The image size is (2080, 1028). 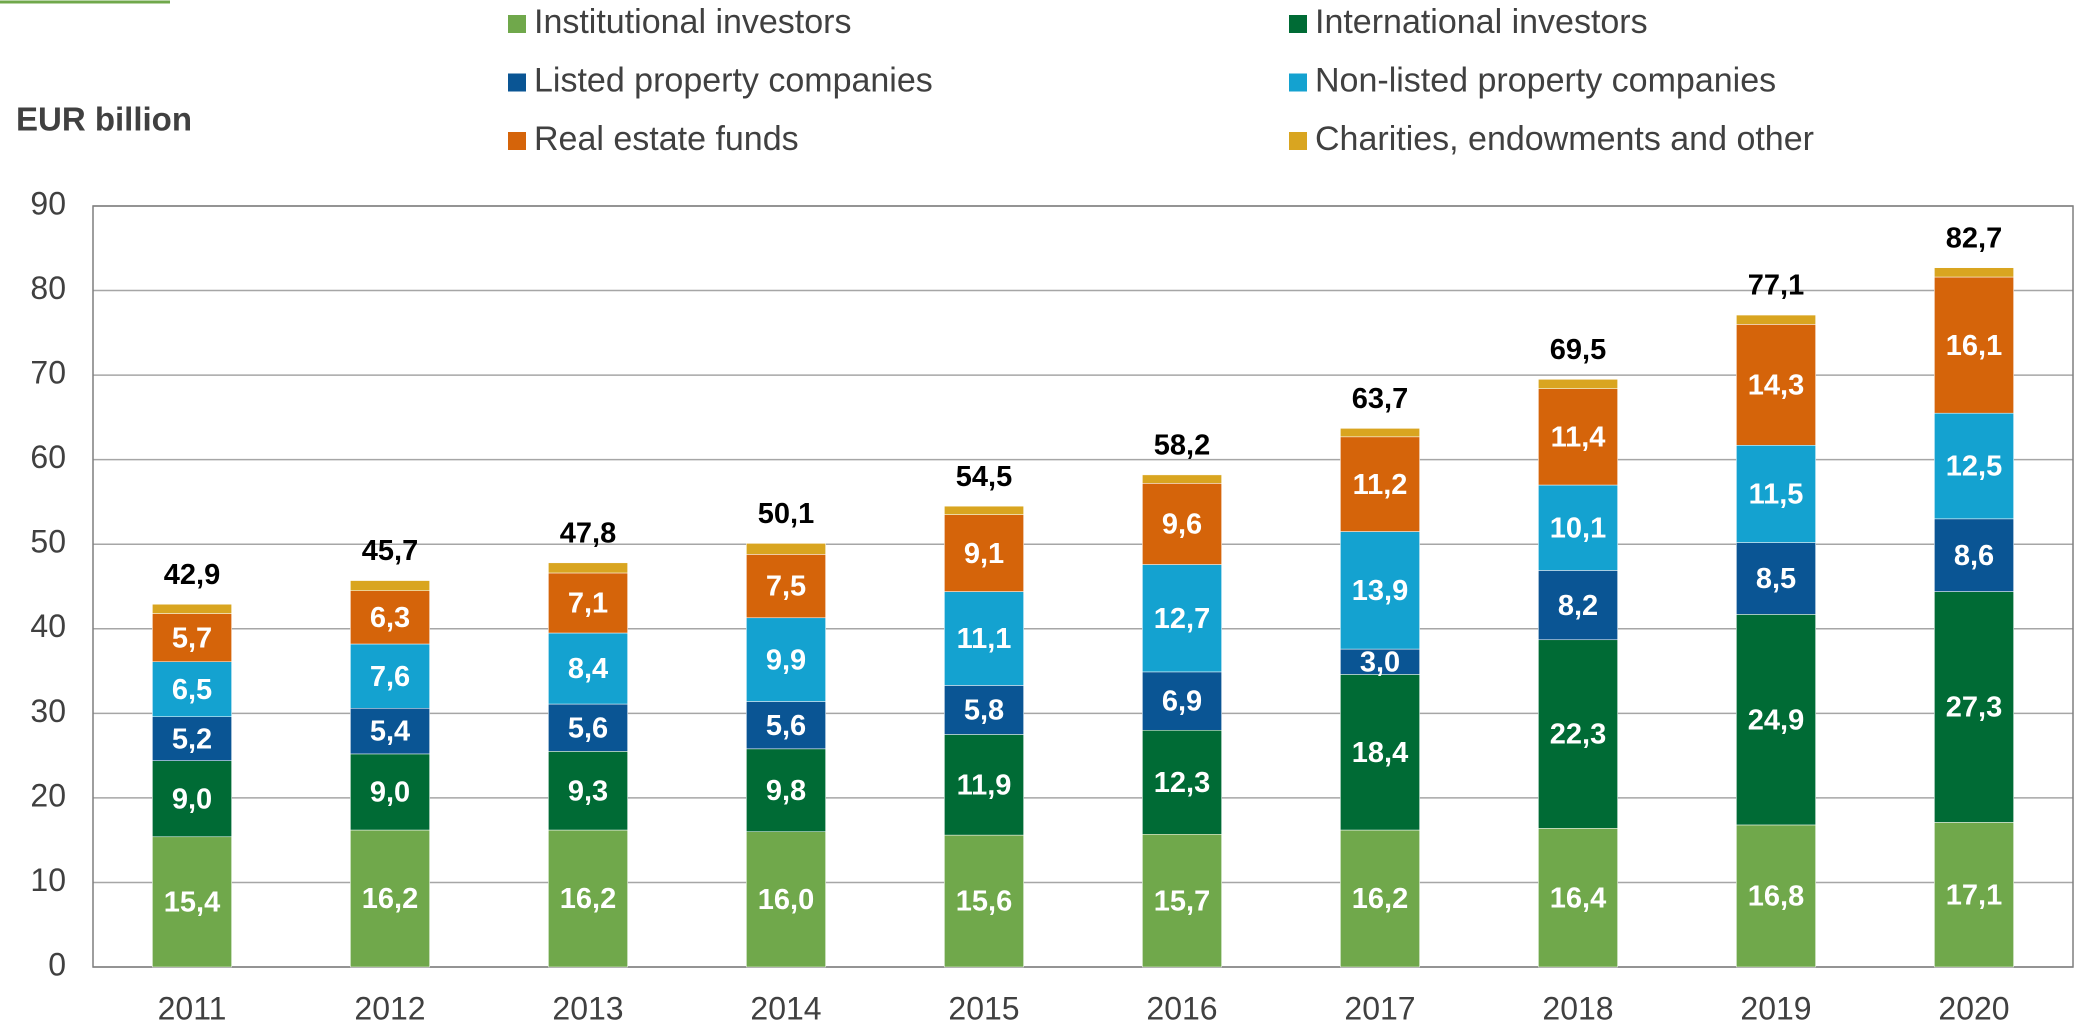 I want to click on segment-label: 24,9, so click(x=1776, y=720).